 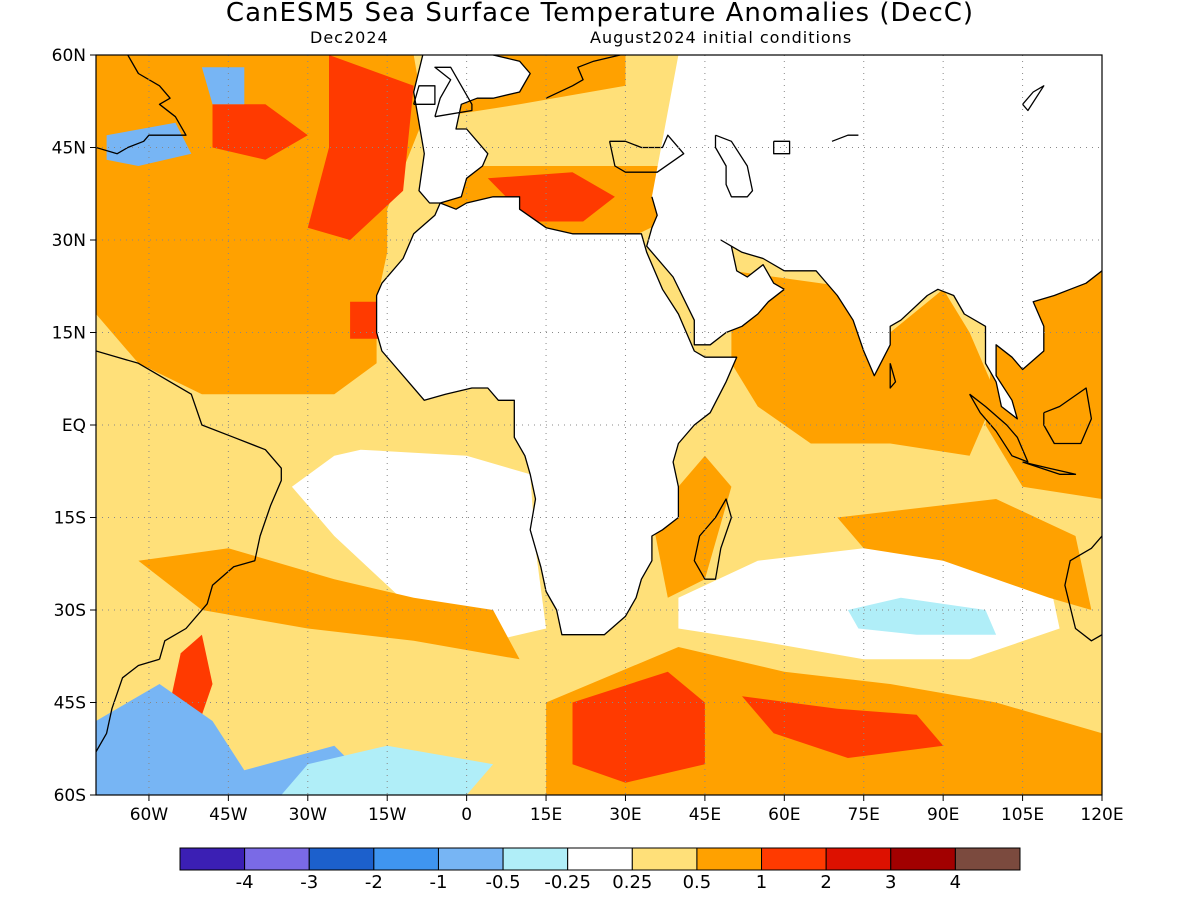 What do you see at coordinates (546, 815) in the screenshot?
I see `x-tick-label: 15E` at bounding box center [546, 815].